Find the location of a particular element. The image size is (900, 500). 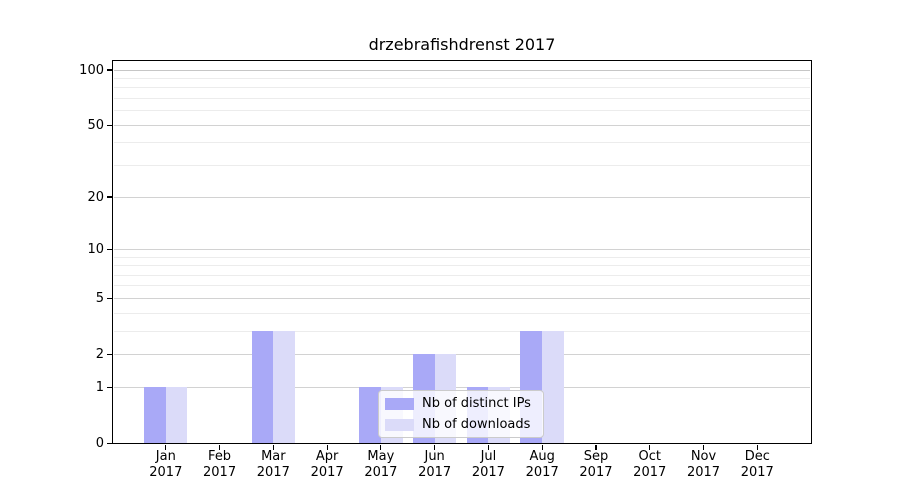

x-tick-month: Aug is located at coordinates (542, 456).